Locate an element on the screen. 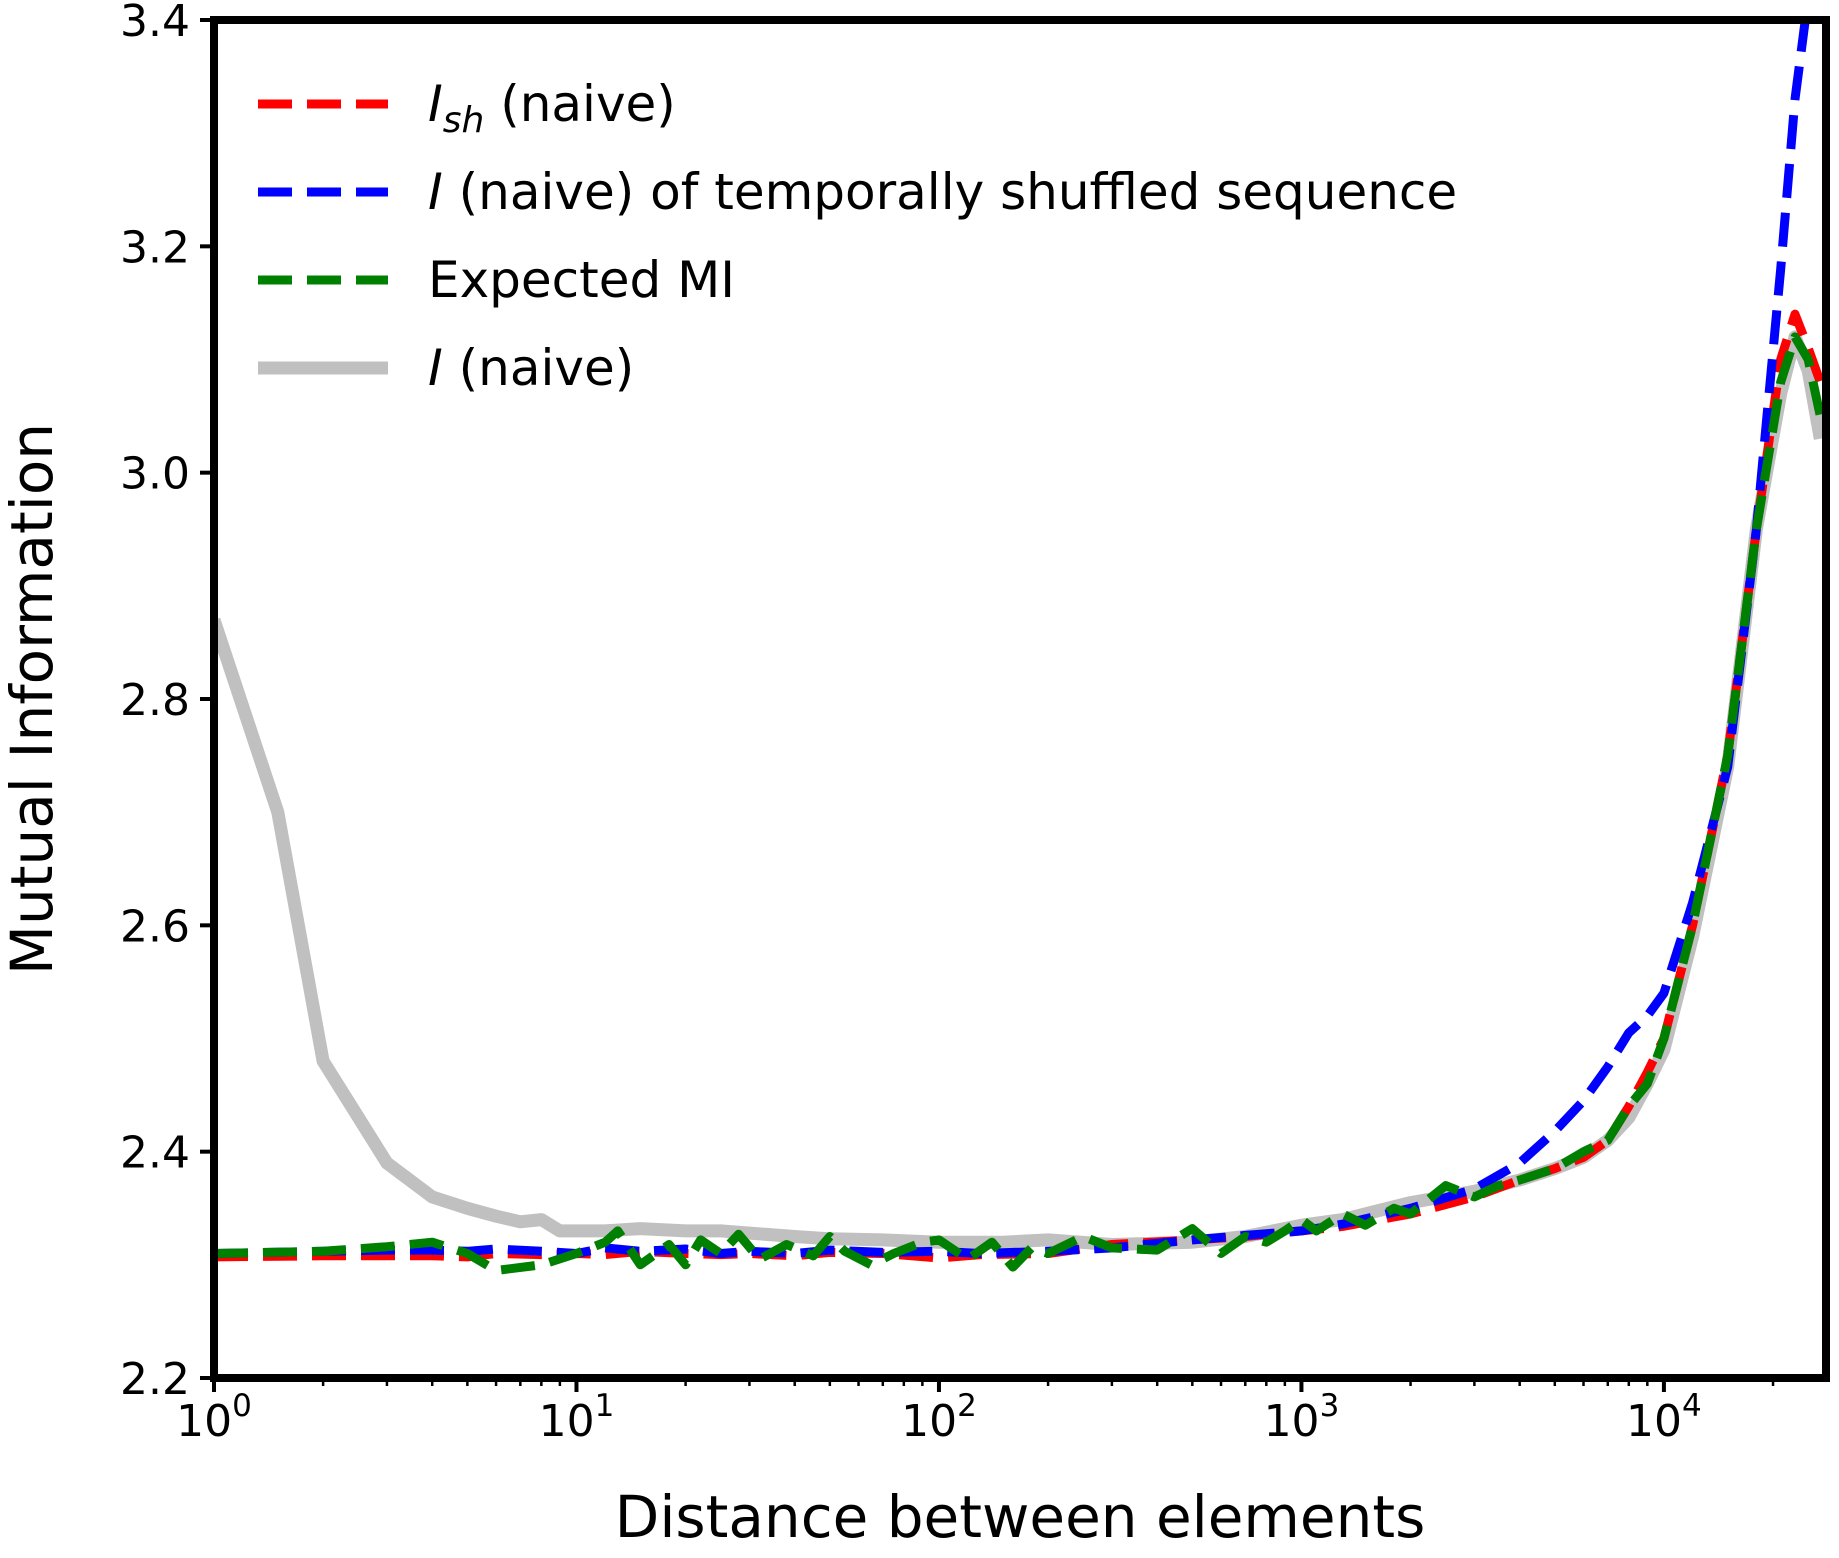  x-axis-title: Distance between elements is located at coordinates (1020, 1517).